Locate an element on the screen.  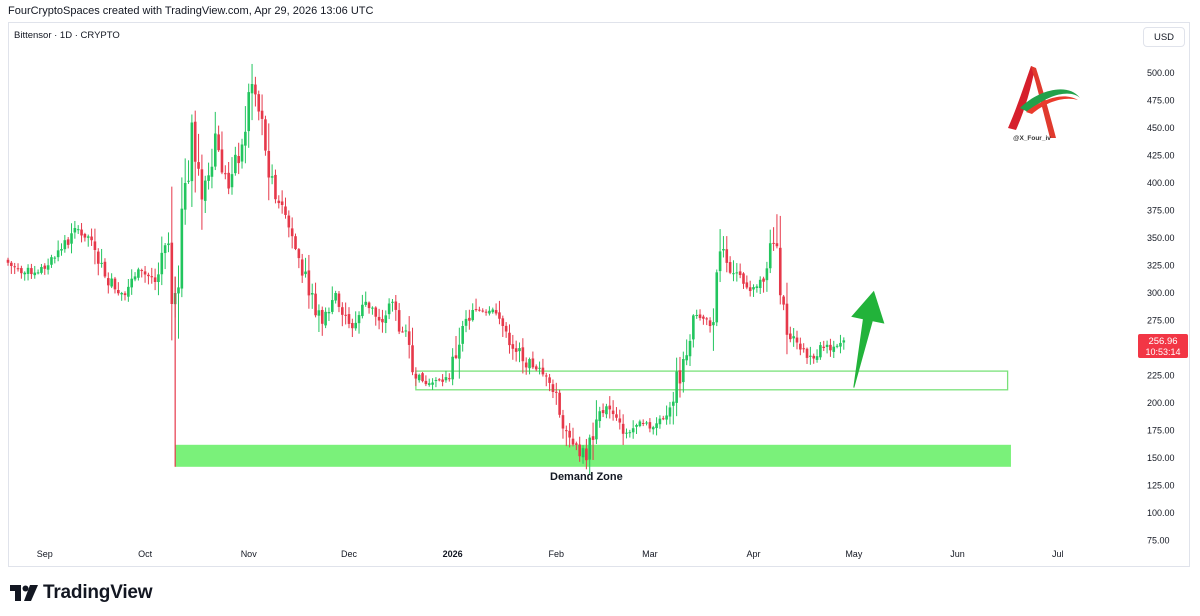
time-tick-label: Jul is located at coordinates (1058, 554).